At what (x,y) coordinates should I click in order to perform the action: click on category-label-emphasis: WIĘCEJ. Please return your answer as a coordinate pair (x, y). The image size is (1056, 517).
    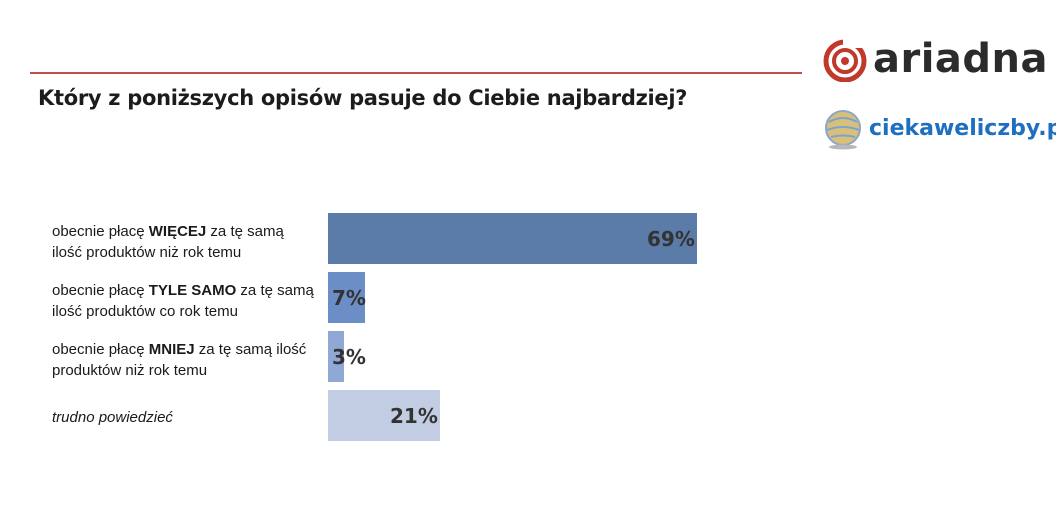
    Looking at the image, I should click on (177, 231).